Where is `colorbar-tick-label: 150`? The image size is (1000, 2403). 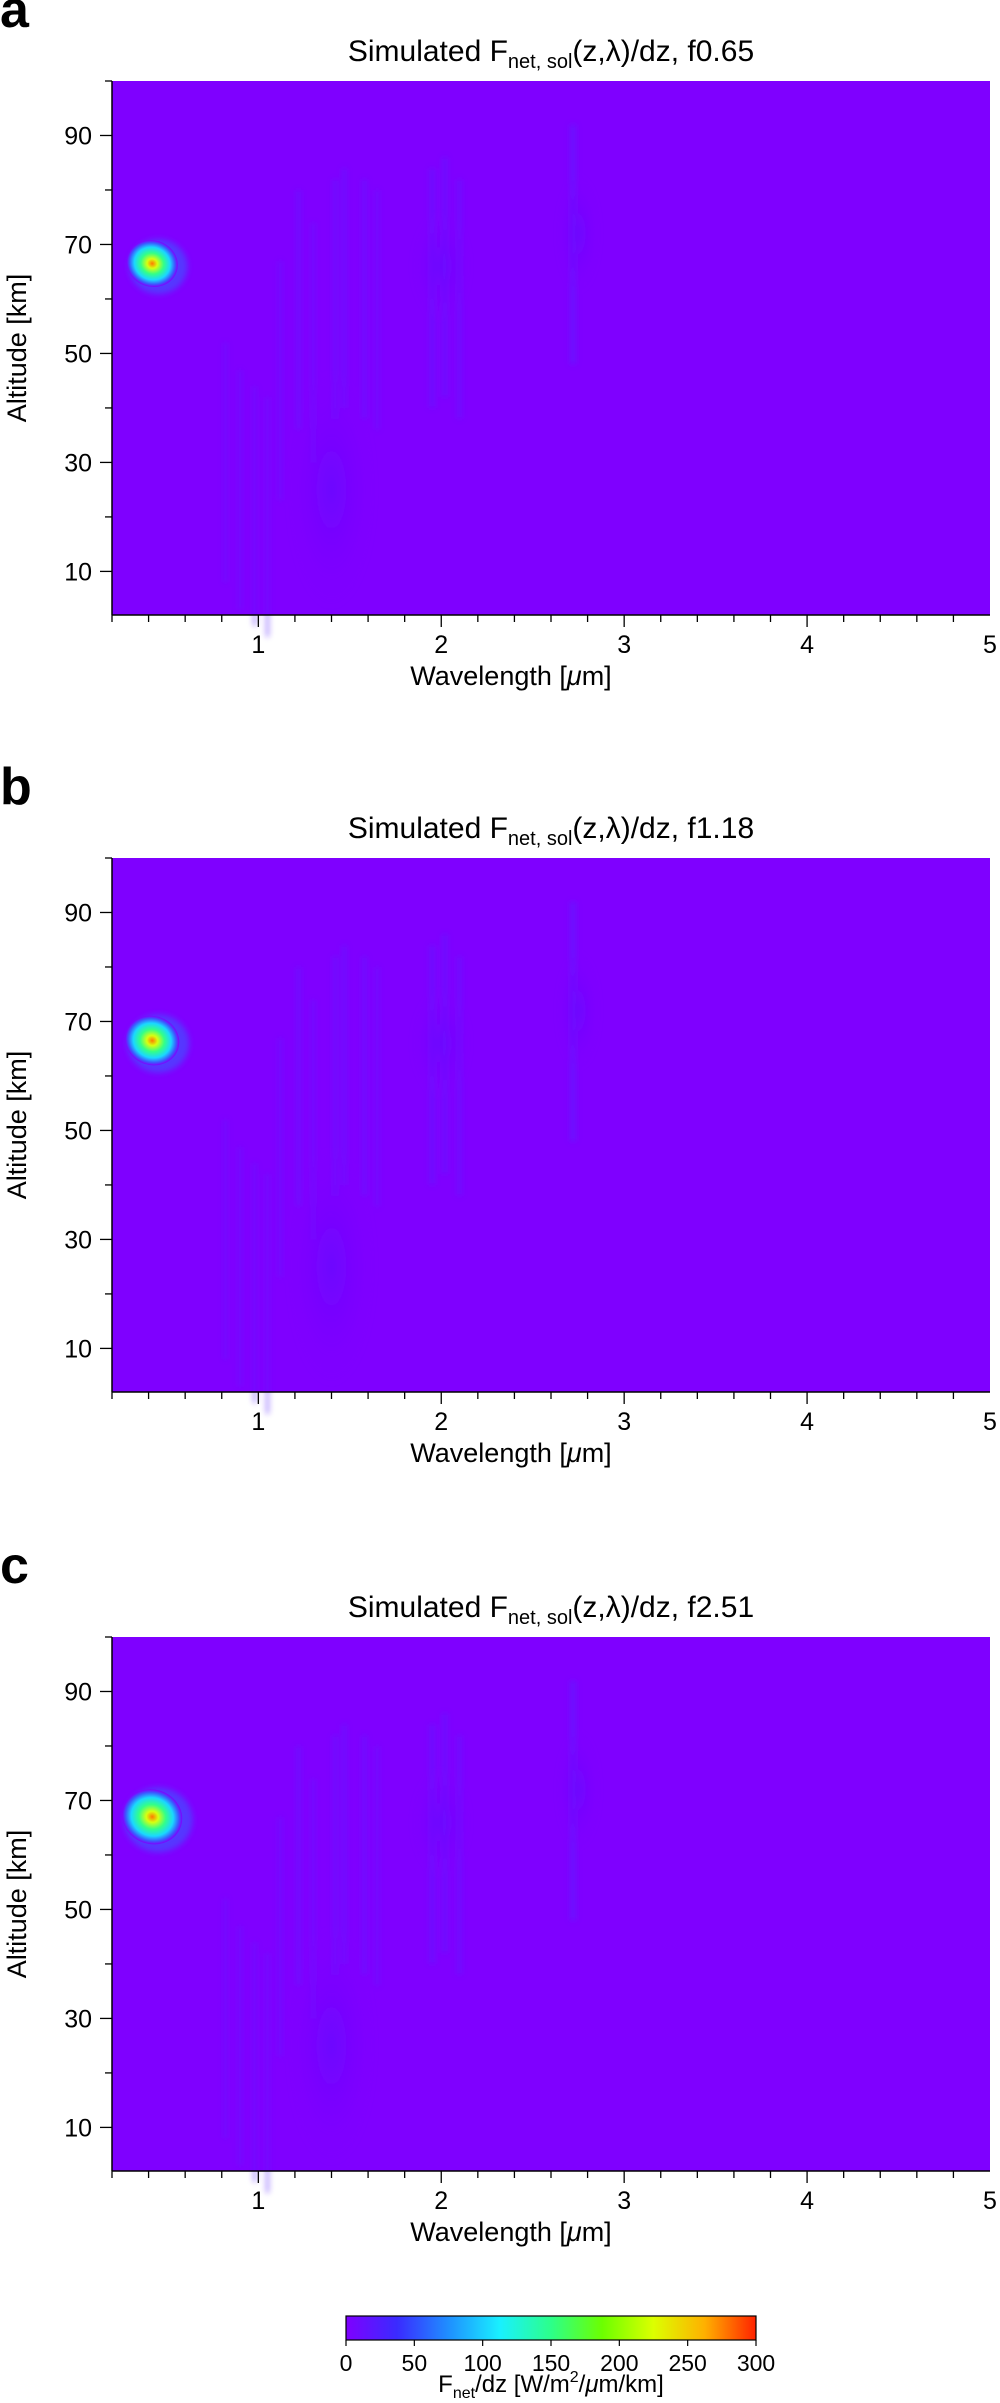 colorbar-tick-label: 150 is located at coordinates (551, 2363).